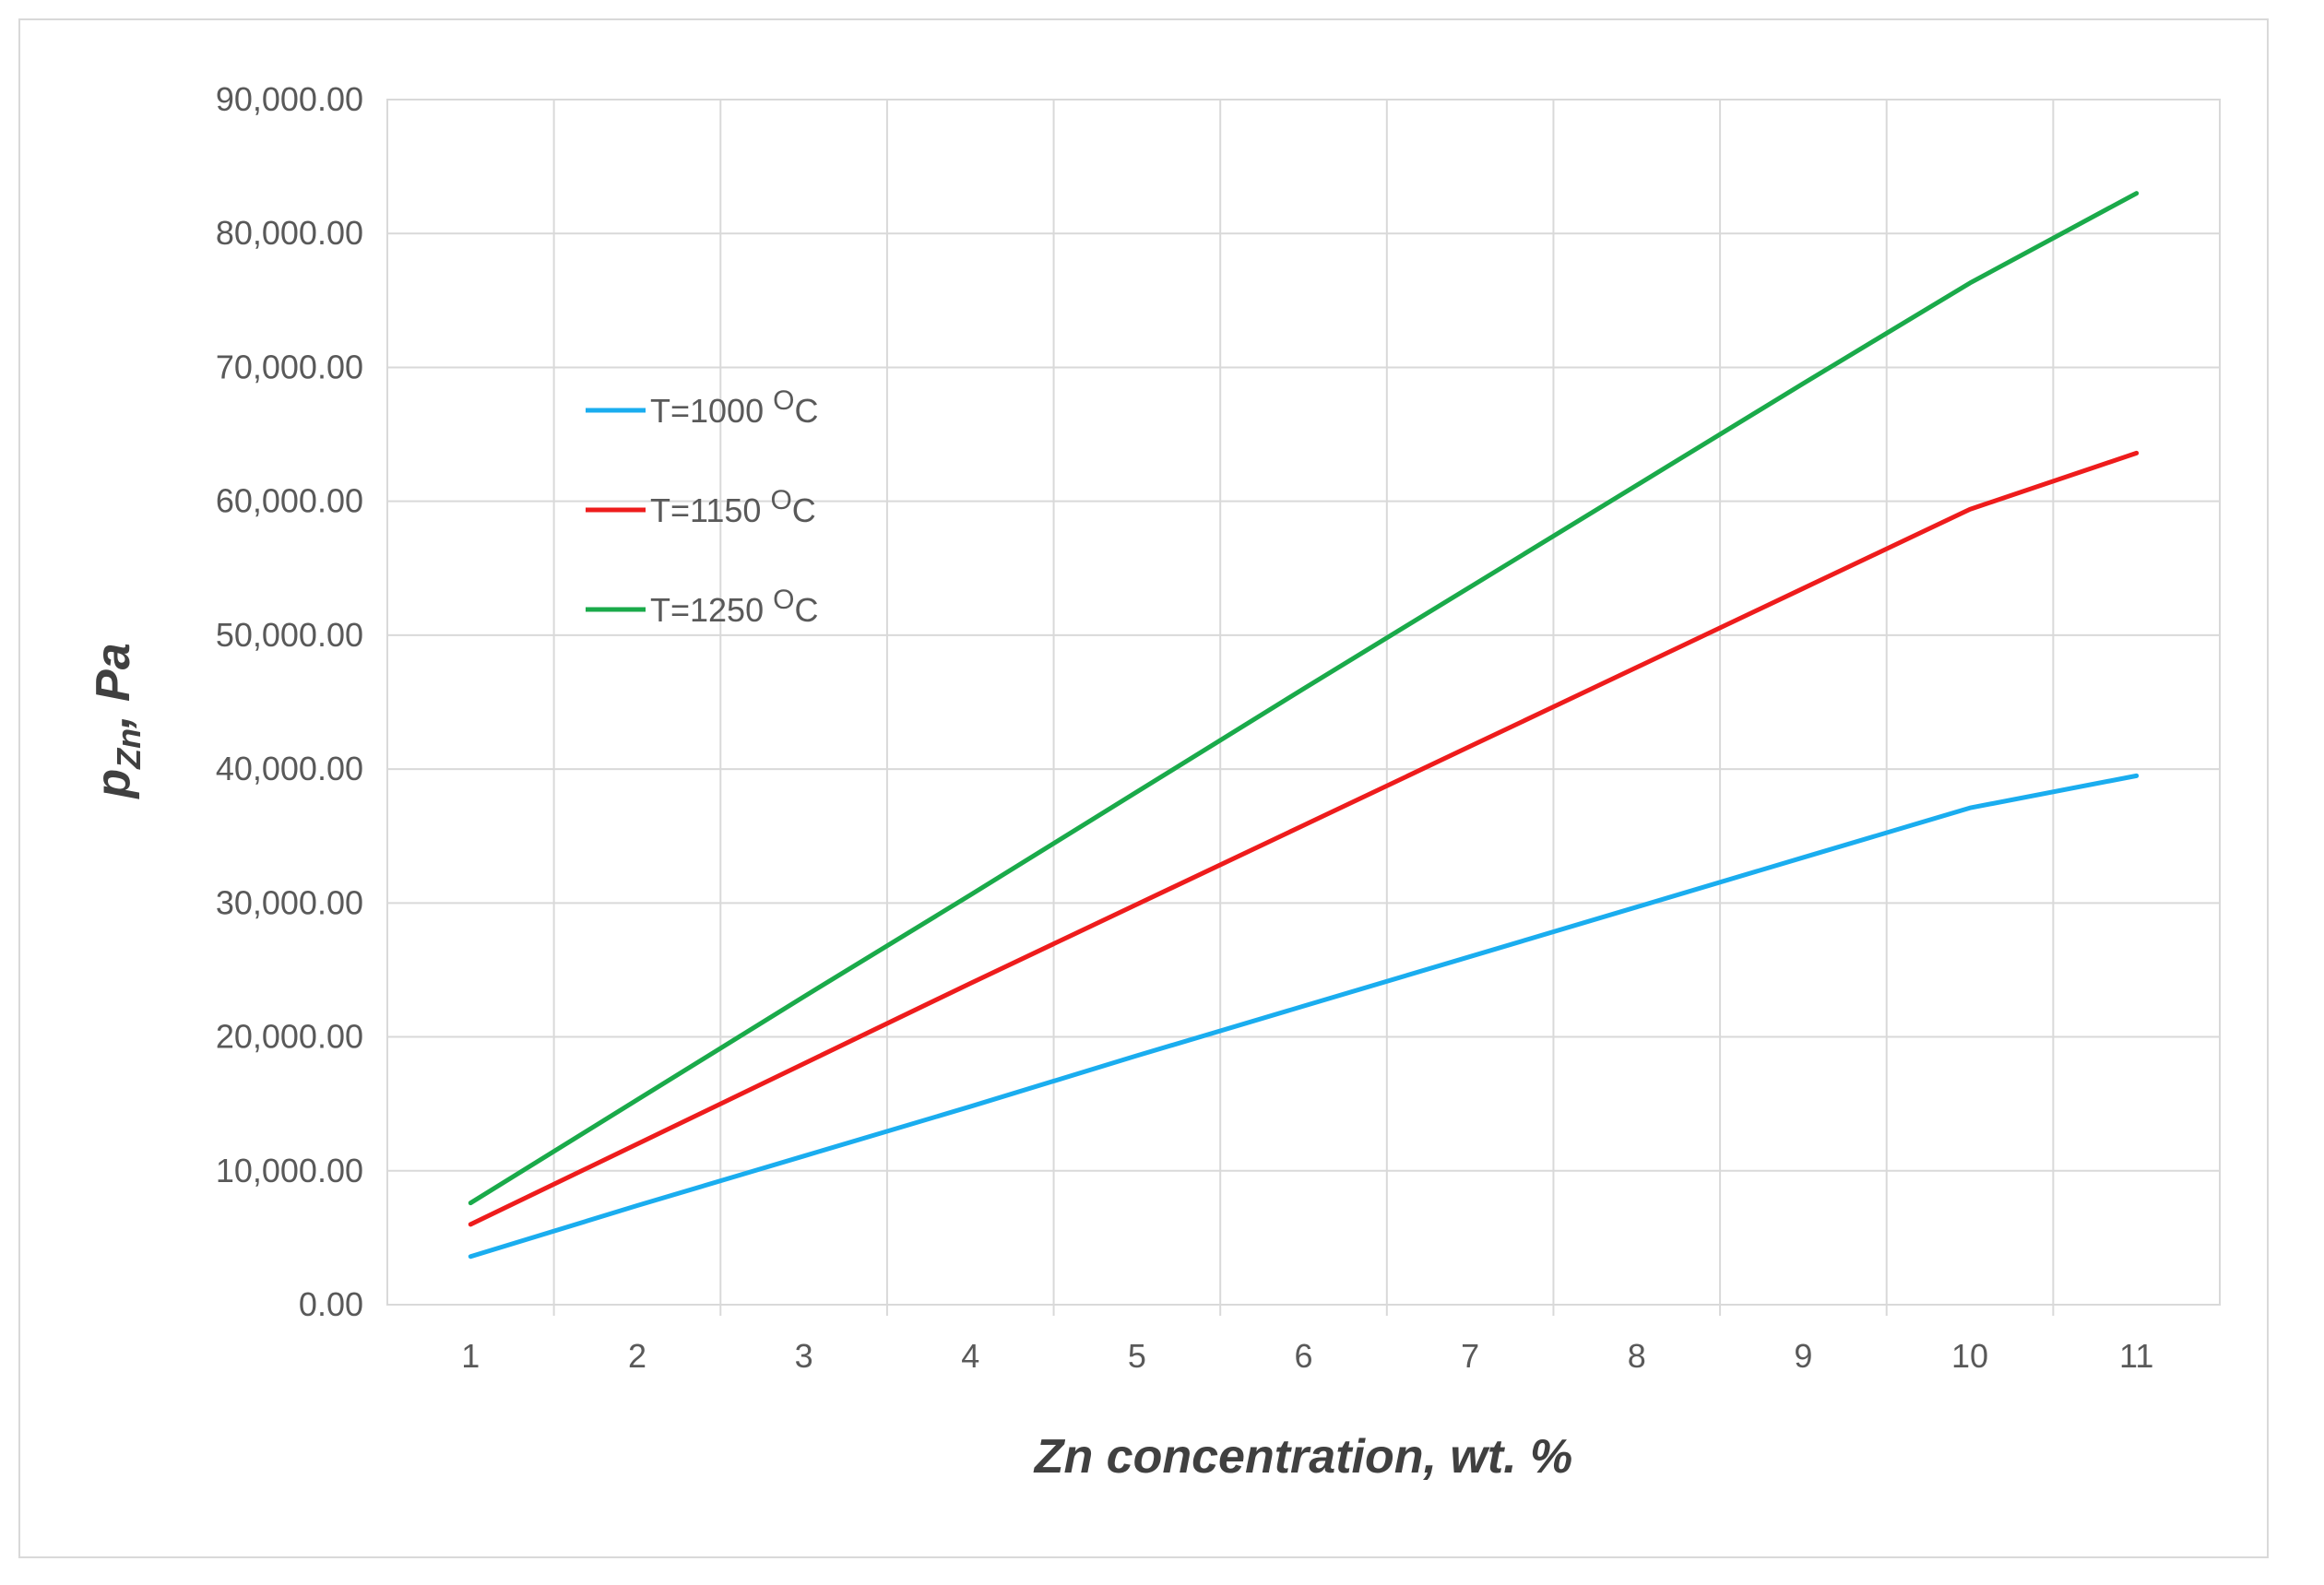  I want to click on x-tick-label: 4, so click(970, 1356).